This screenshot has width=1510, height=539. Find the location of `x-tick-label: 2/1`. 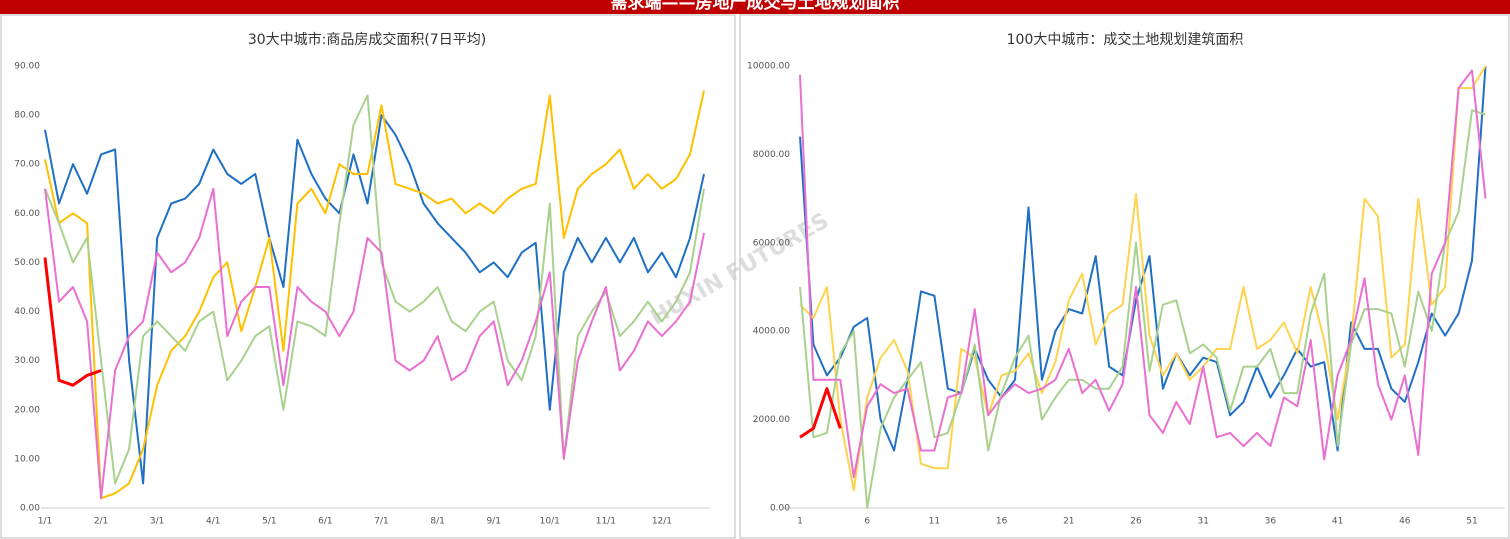

x-tick-label: 2/1 is located at coordinates (101, 522).